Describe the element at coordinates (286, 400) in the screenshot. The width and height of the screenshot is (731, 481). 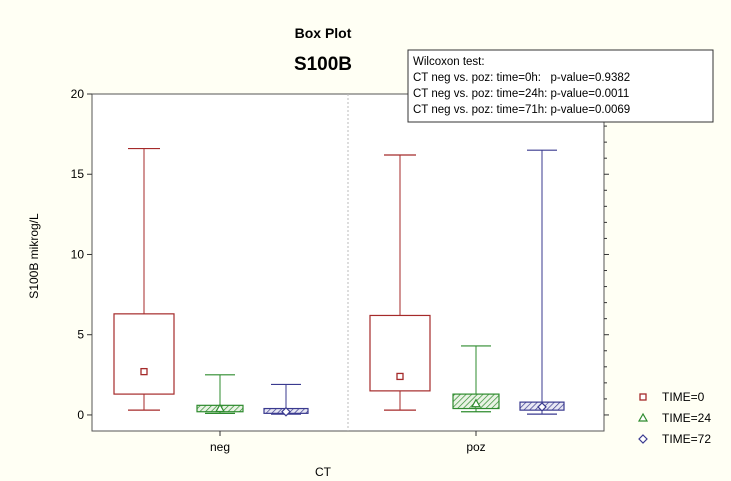
I see `box-time-72-neg` at that location.